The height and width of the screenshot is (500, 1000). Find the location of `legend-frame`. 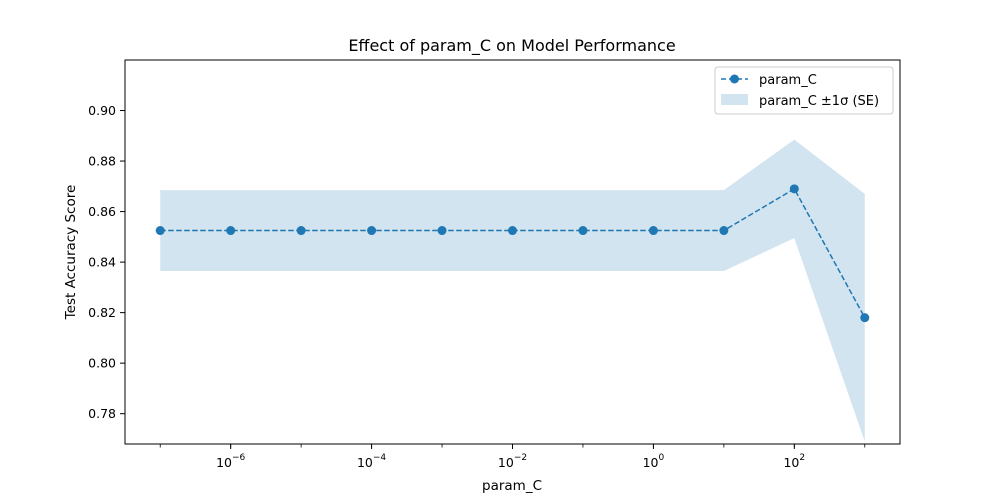

legend-frame is located at coordinates (804, 90).